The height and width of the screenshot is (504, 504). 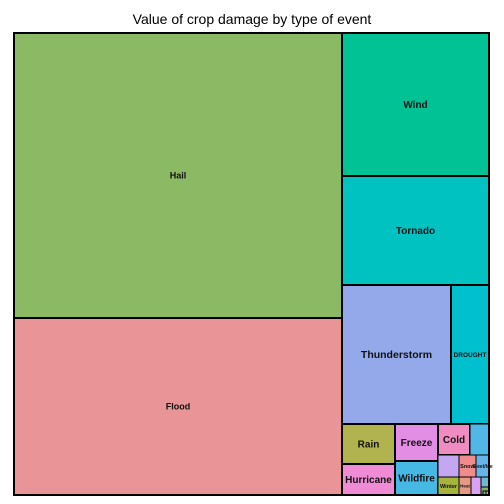 I want to click on tile-thunderstorm, so click(x=396, y=354).